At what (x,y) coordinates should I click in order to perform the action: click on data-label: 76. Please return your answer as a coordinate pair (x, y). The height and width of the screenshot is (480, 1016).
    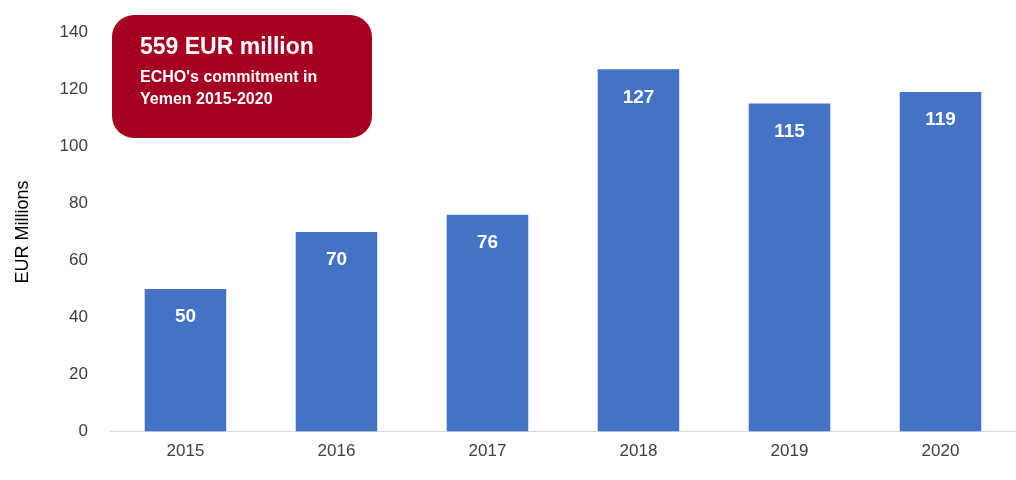
    Looking at the image, I should click on (487, 242).